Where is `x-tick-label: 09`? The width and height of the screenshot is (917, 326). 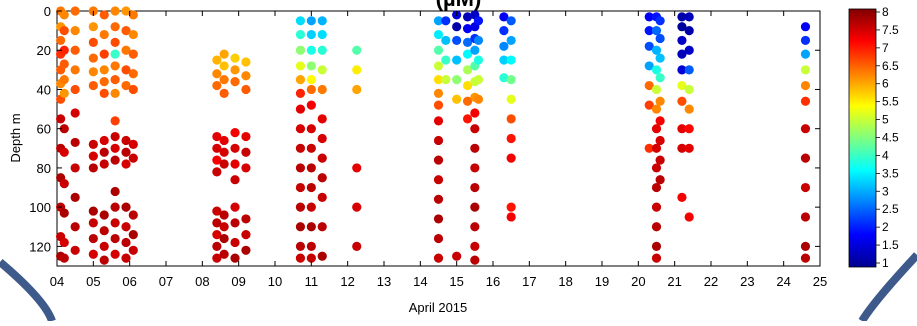 x-tick-label: 09 is located at coordinates (238, 281).